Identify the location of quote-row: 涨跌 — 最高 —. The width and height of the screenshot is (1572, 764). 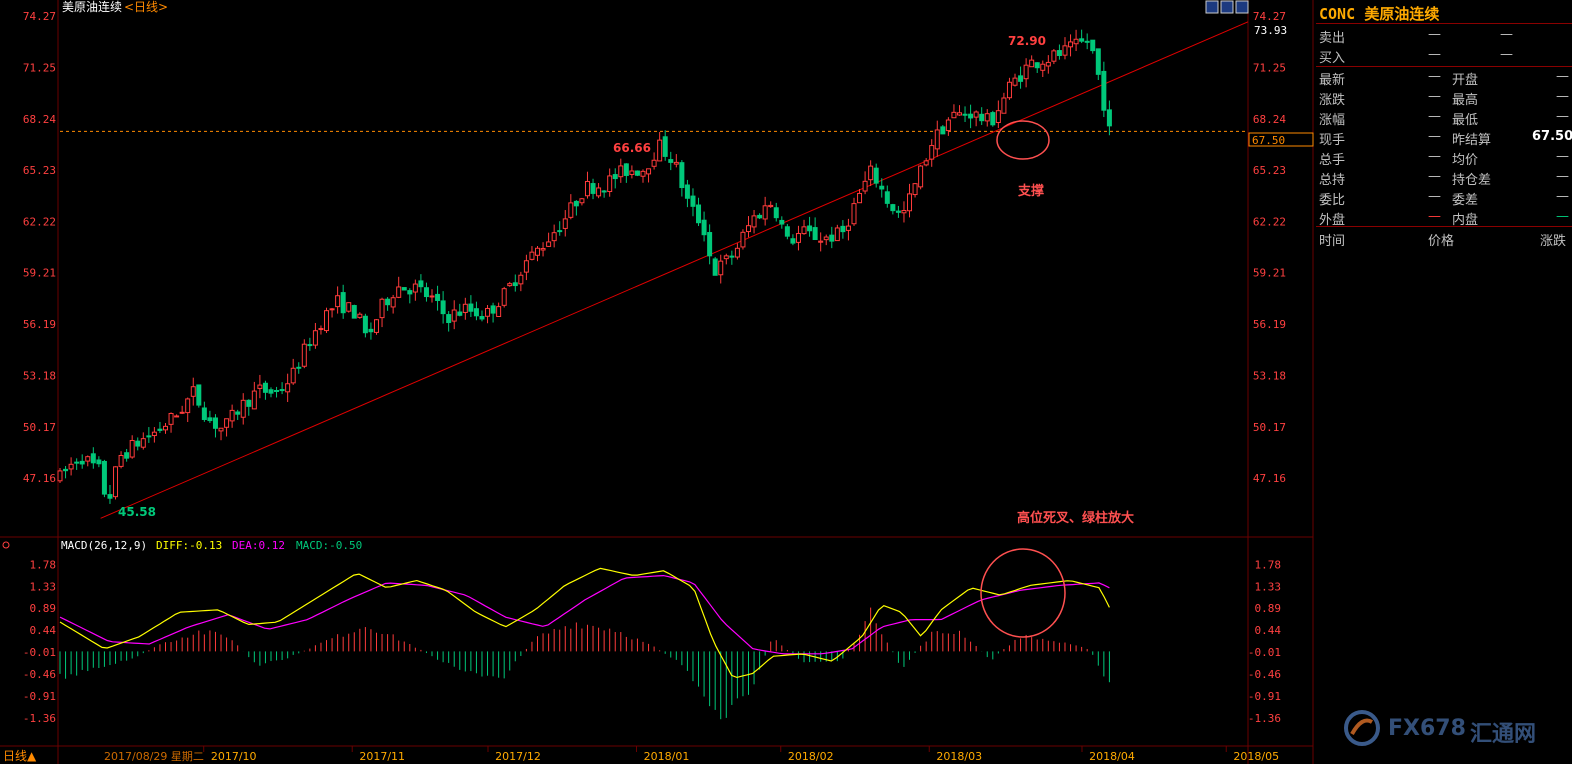
(1444, 97).